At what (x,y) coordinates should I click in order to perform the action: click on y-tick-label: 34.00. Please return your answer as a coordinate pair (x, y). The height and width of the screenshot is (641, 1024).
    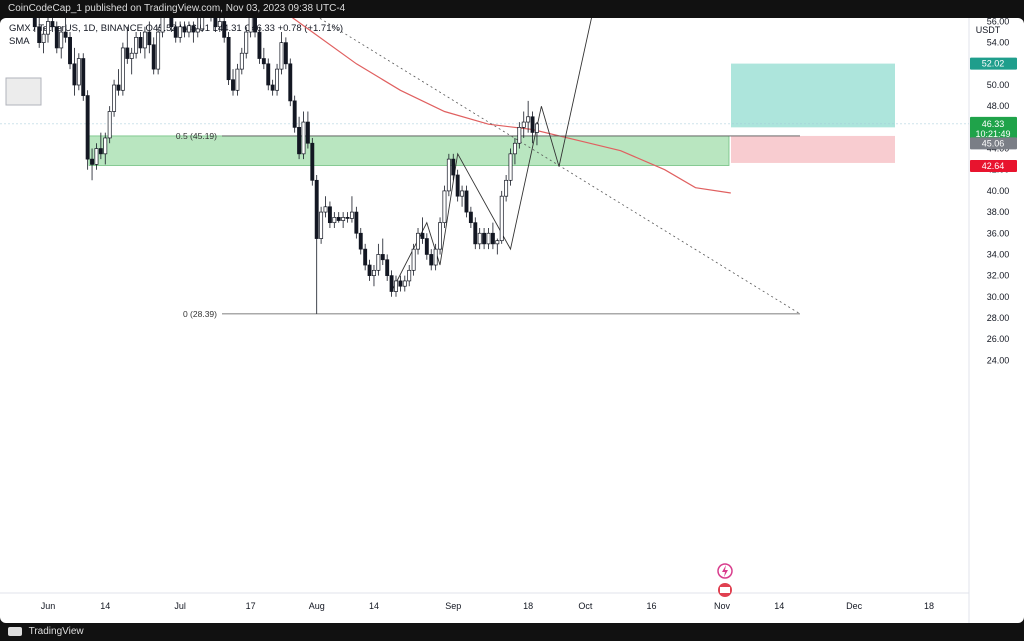
    Looking at the image, I should click on (998, 254).